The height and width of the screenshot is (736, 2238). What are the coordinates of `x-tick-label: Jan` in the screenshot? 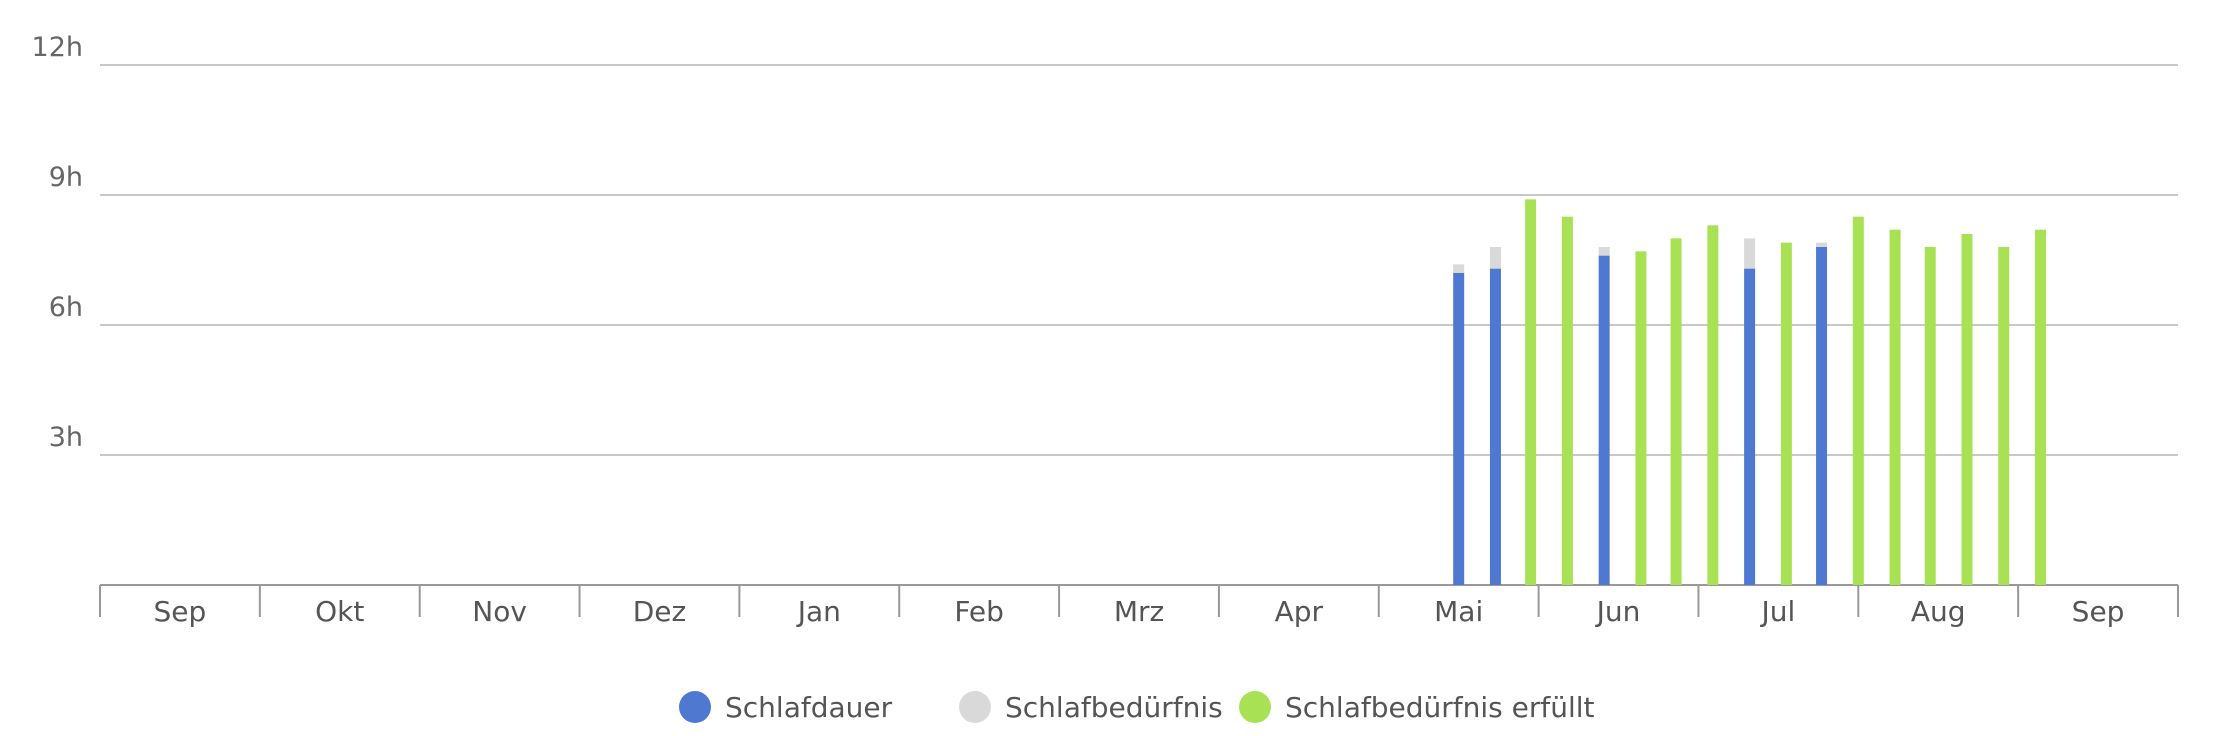 It's located at (818, 611).